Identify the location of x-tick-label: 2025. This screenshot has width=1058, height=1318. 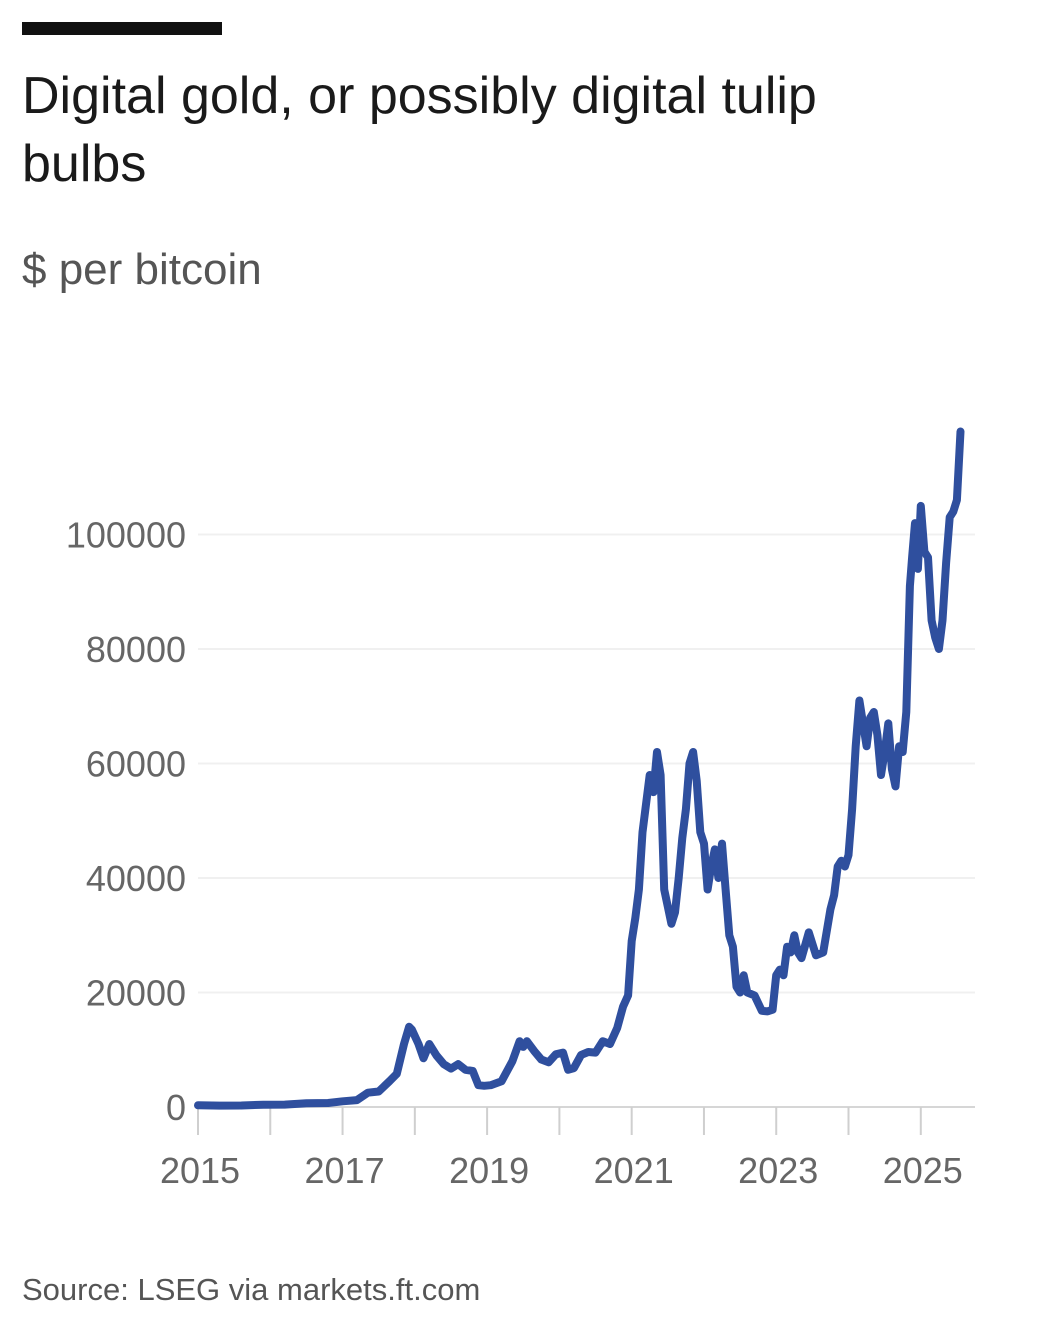
(923, 1170).